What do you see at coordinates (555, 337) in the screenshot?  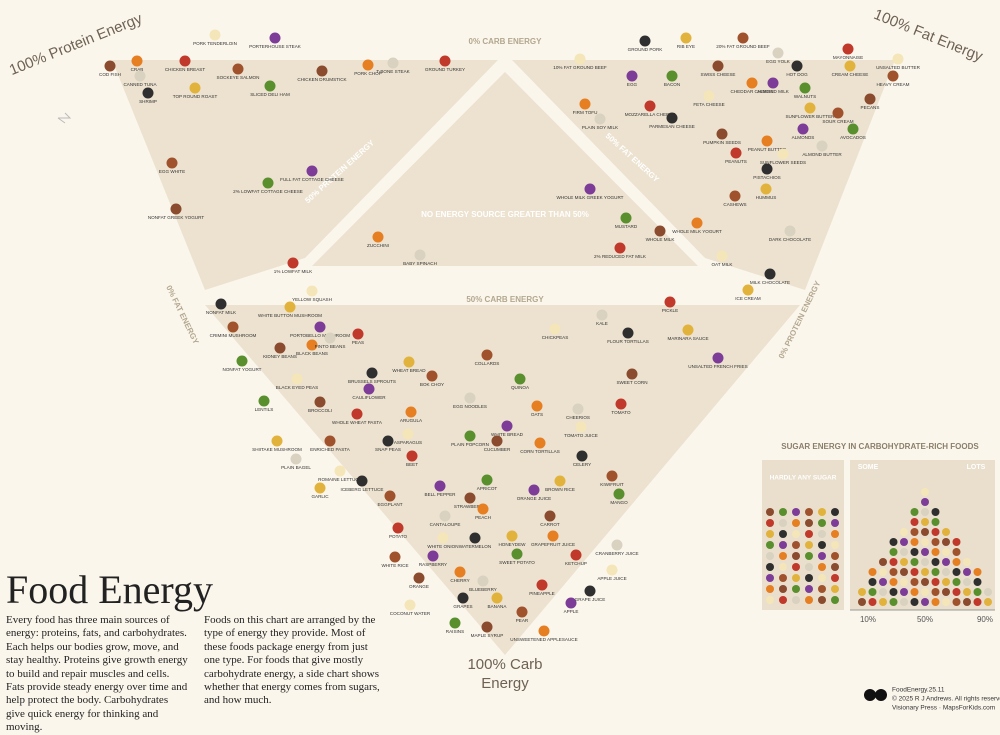 I see `label: CHICKPEAS` at bounding box center [555, 337].